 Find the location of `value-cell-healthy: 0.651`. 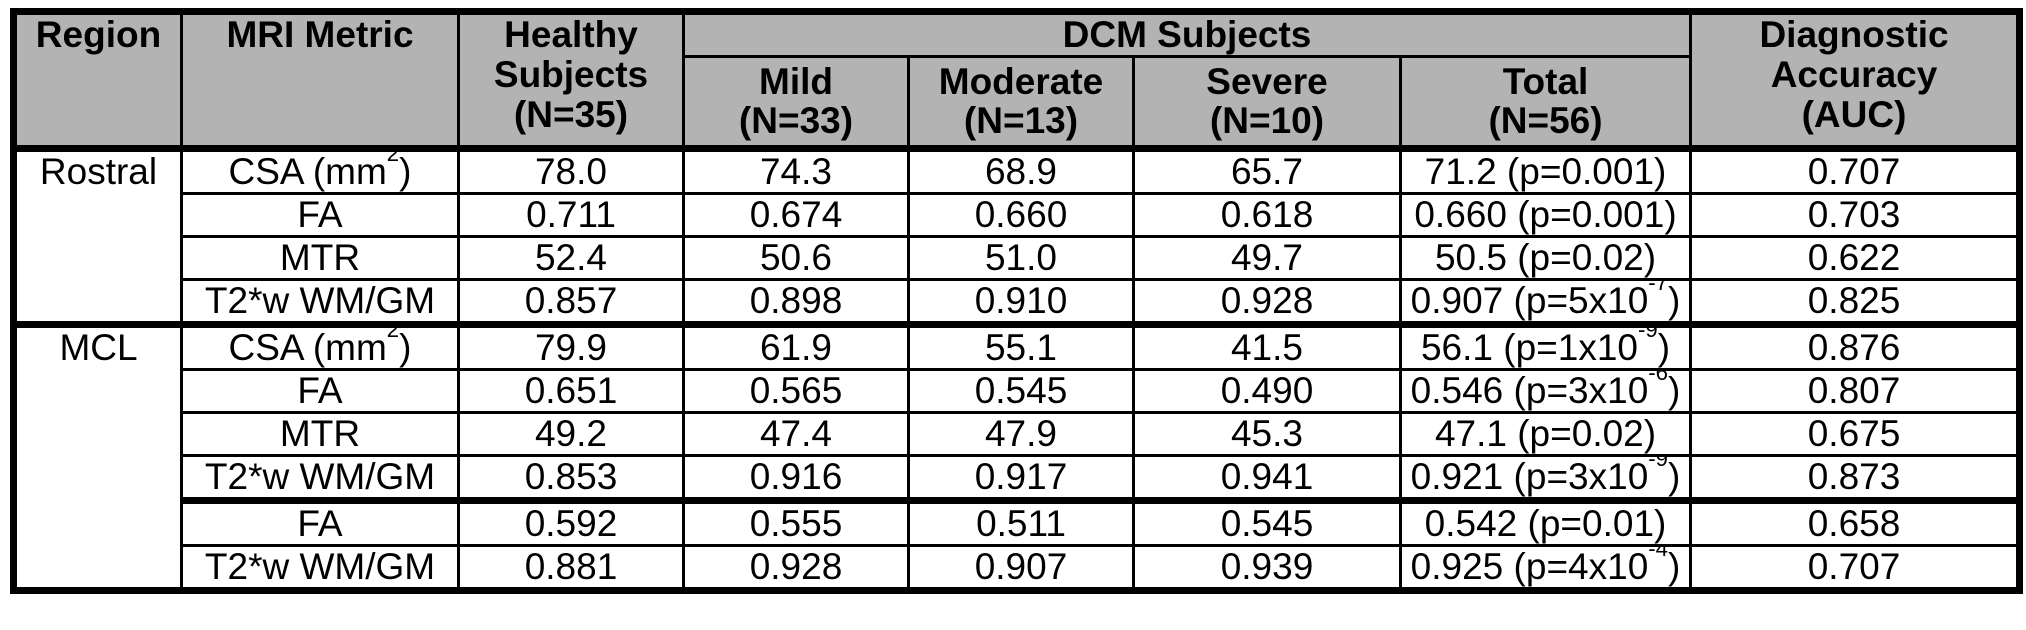

value-cell-healthy: 0.651 is located at coordinates (571, 390).